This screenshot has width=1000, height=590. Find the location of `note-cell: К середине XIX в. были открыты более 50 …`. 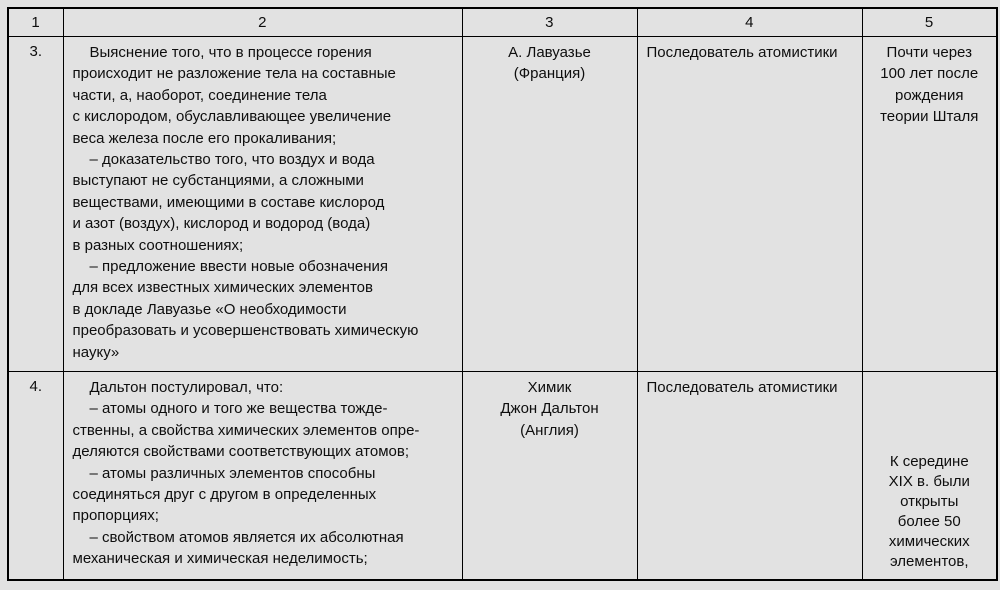

note-cell: К середине XIX в. были открыты более 50 … is located at coordinates (929, 475).